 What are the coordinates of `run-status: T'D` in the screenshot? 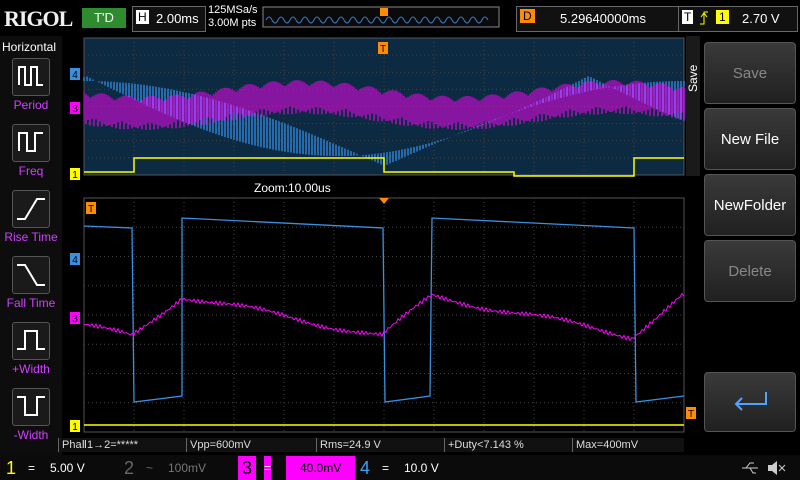 It's located at (104, 18).